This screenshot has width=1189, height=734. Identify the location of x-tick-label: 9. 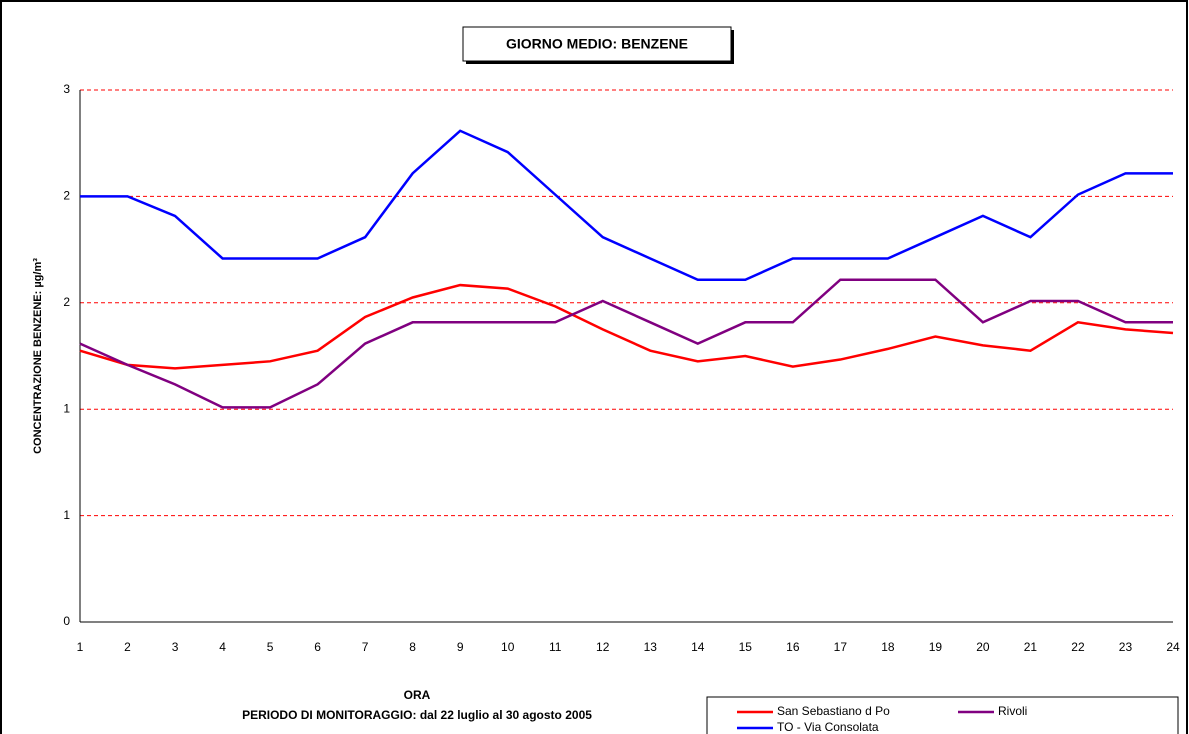
(460, 647).